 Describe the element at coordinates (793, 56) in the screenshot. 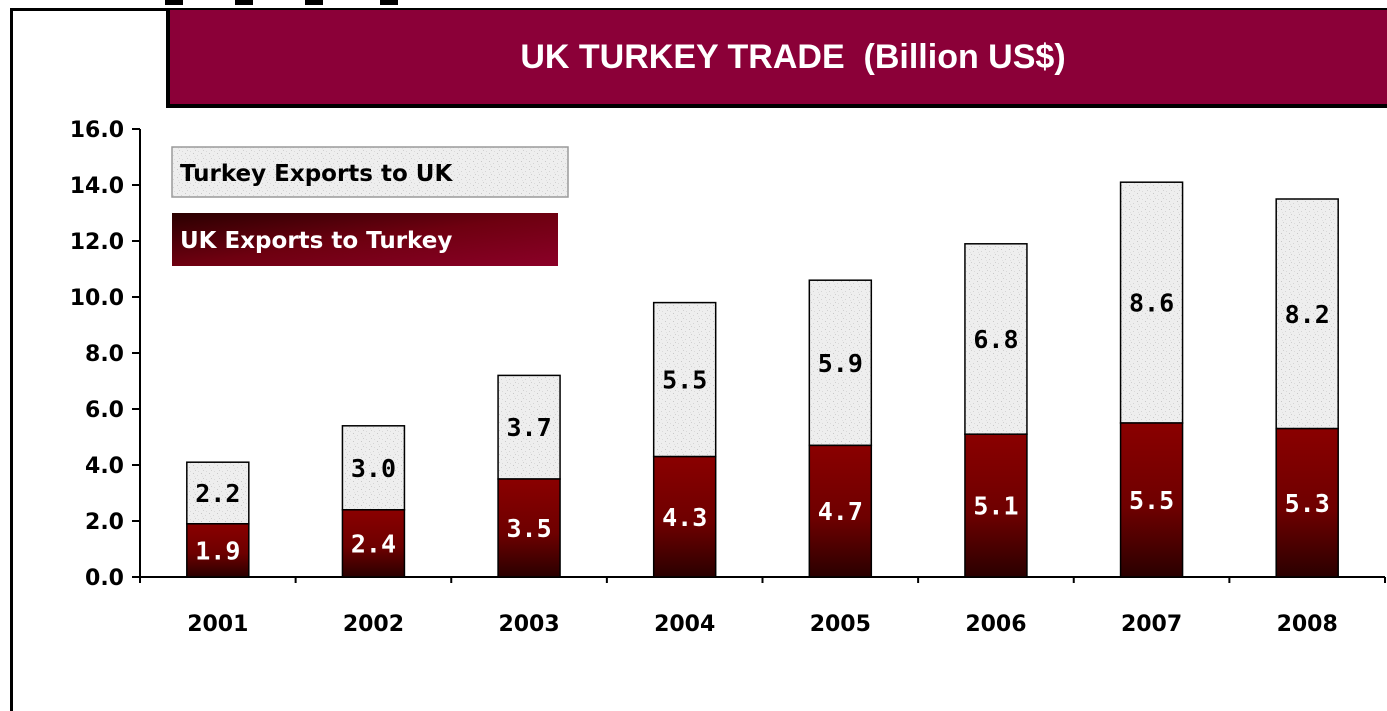

I see `chart-title: UK TURKEY TRADE (Billion US$)` at that location.